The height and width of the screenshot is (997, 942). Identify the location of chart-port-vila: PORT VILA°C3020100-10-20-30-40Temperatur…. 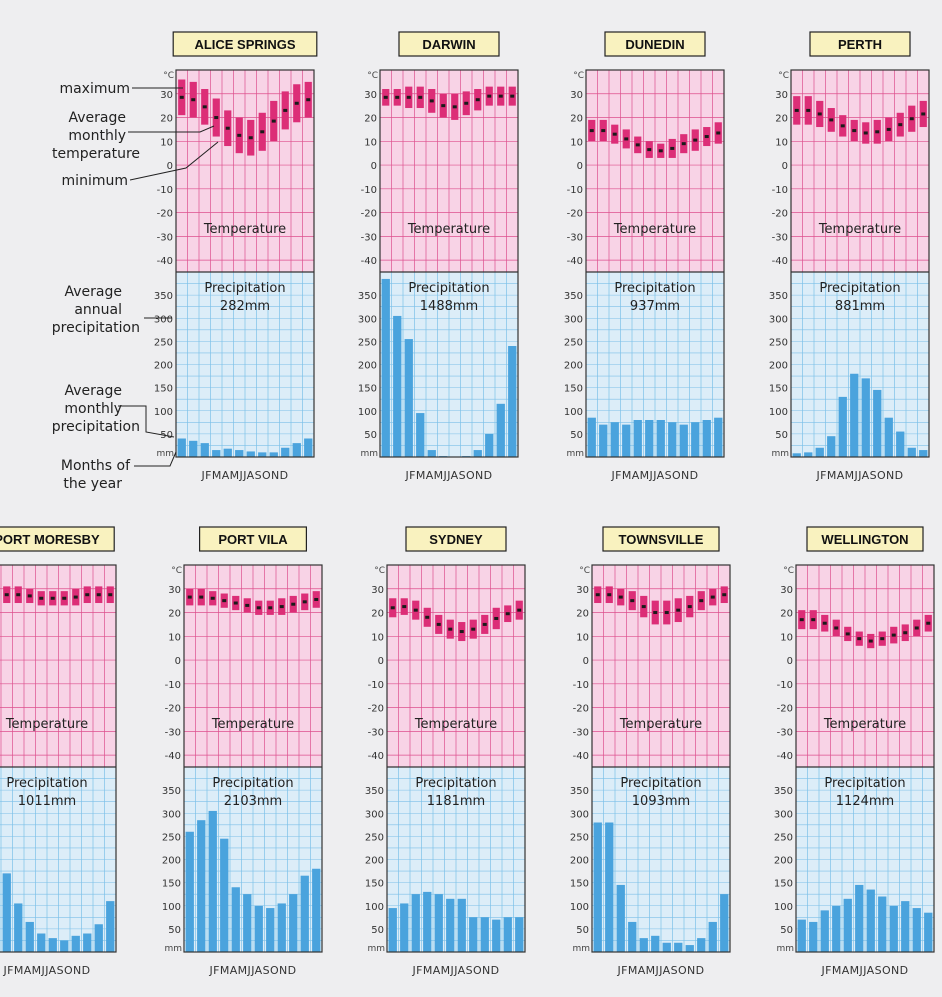
(242, 751).